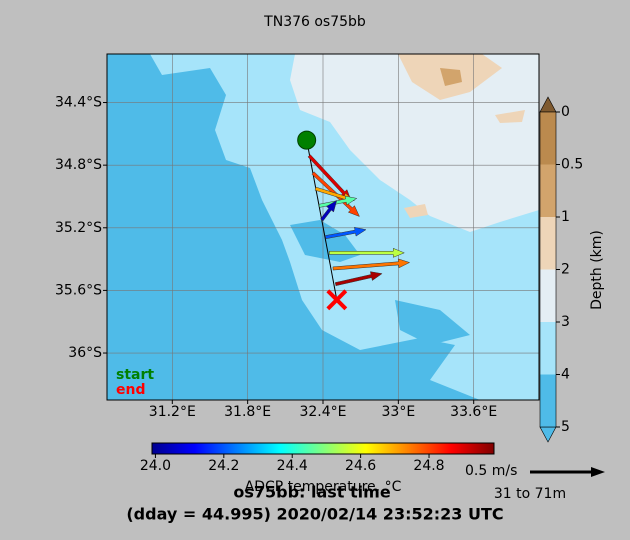  What do you see at coordinates (565, 375) in the screenshot?
I see `depth-tick-label: 4` at bounding box center [565, 375].